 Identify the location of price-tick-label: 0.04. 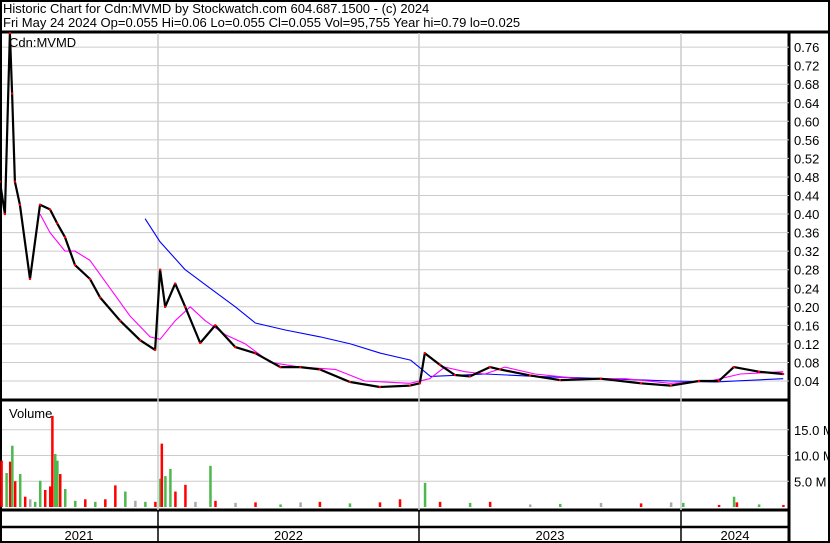
(806, 381).